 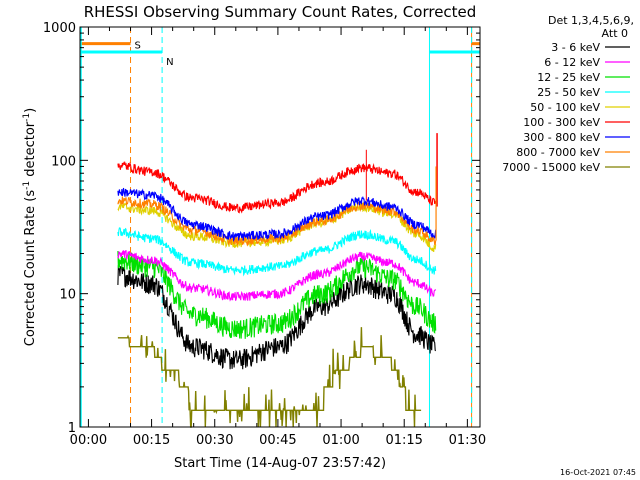 What do you see at coordinates (67, 295) in the screenshot?
I see `y-tick-label: 10` at bounding box center [67, 295].